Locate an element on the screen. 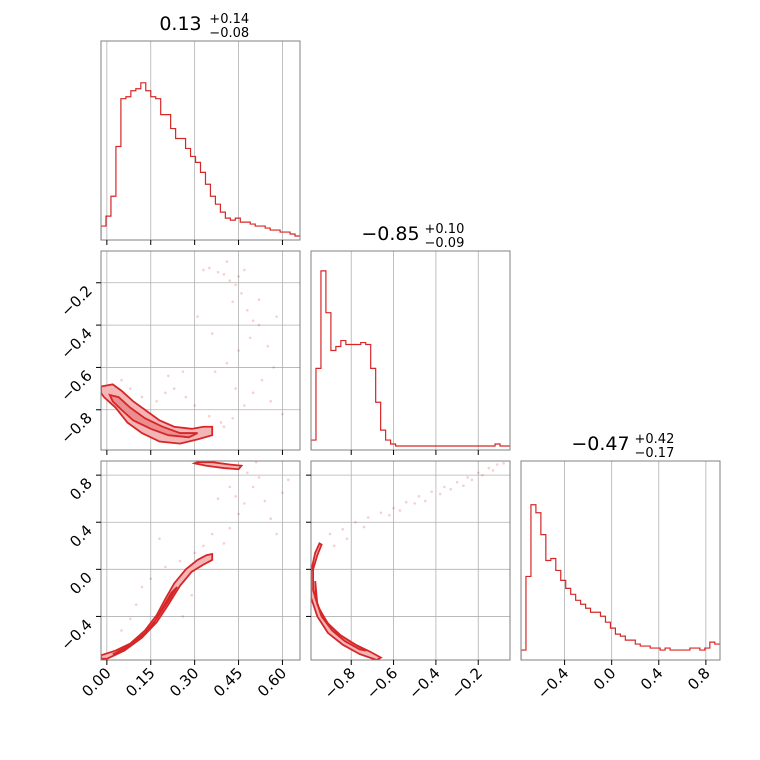 This screenshot has width=760, height=760. panel-0-0: 0.13 +0.14−0.08 is located at coordinates (200, 128).